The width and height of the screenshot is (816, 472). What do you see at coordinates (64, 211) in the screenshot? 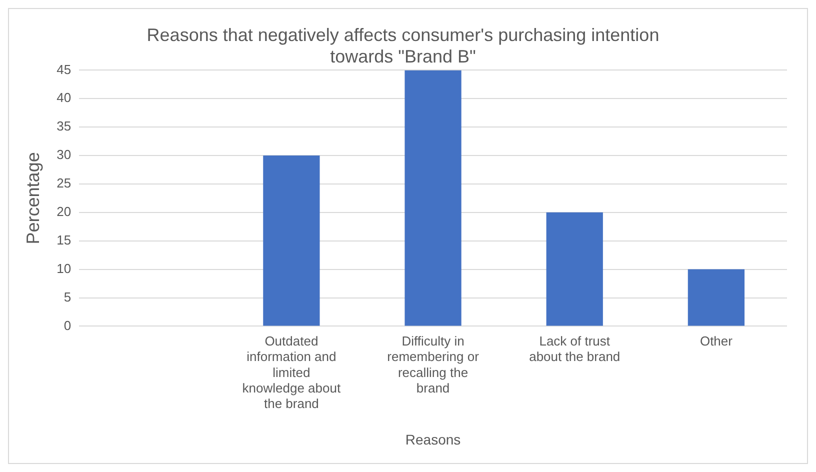
I see `y-tick-label: 20` at bounding box center [64, 211].